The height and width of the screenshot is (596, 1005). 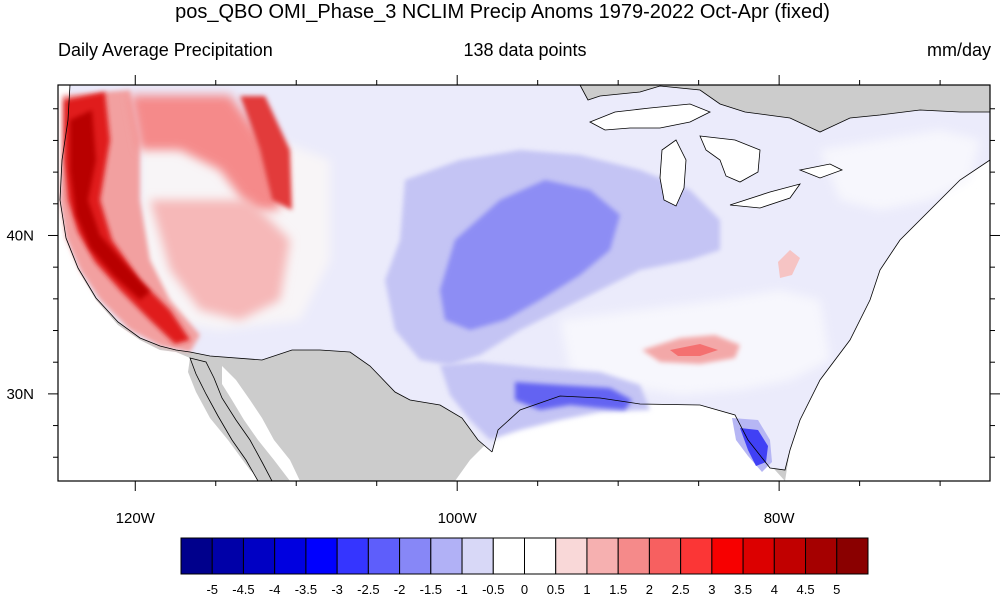 What do you see at coordinates (836, 589) in the screenshot?
I see `colorbar-label: 5` at bounding box center [836, 589].